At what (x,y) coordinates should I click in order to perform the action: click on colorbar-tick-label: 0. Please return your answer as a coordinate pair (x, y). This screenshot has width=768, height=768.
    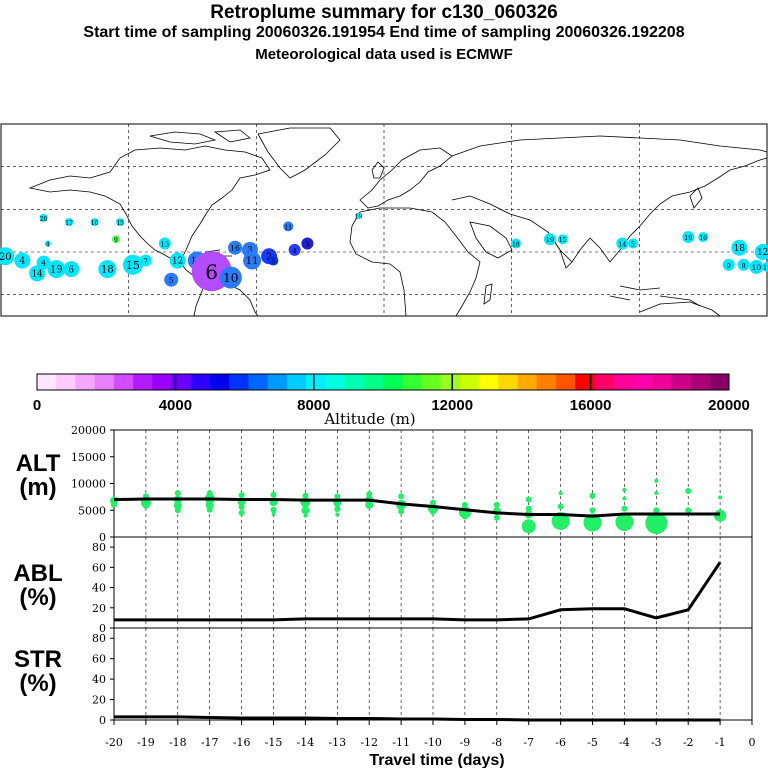
    Looking at the image, I should click on (37, 405).